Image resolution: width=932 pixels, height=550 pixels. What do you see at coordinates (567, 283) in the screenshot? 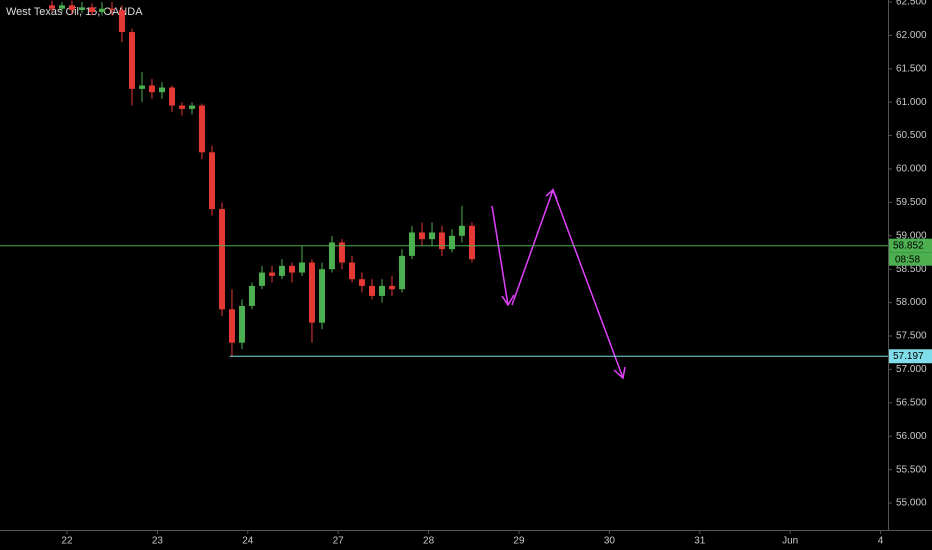
I see `arrow-zigzag` at bounding box center [567, 283].